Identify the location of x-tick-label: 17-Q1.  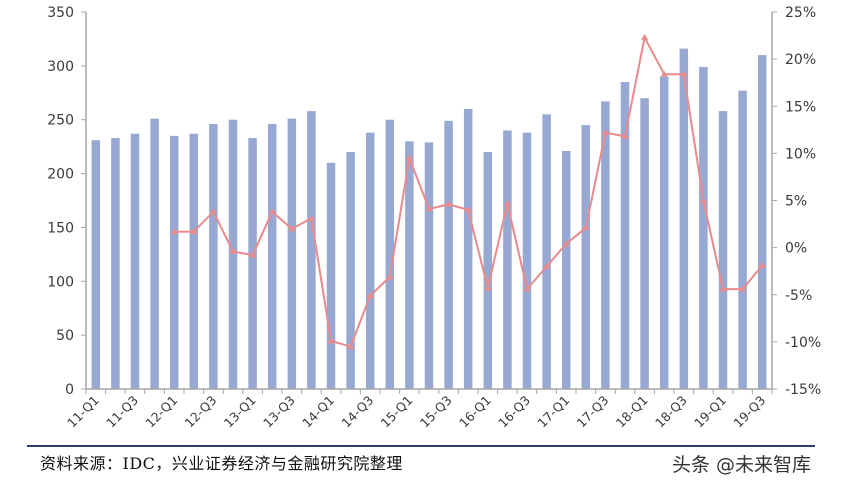
(553, 412).